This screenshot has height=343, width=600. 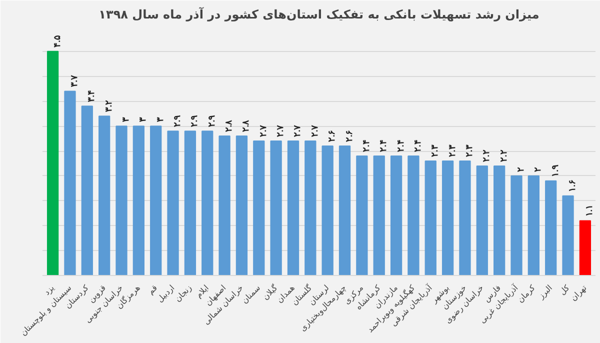 What do you see at coordinates (319, 14) in the screenshot?
I see `chart-title: میزان رشد تسهیلات بانکی به تفکیک استان‌های کشور در آذر ماه سال ۱۳۹۸` at bounding box center [319, 14].